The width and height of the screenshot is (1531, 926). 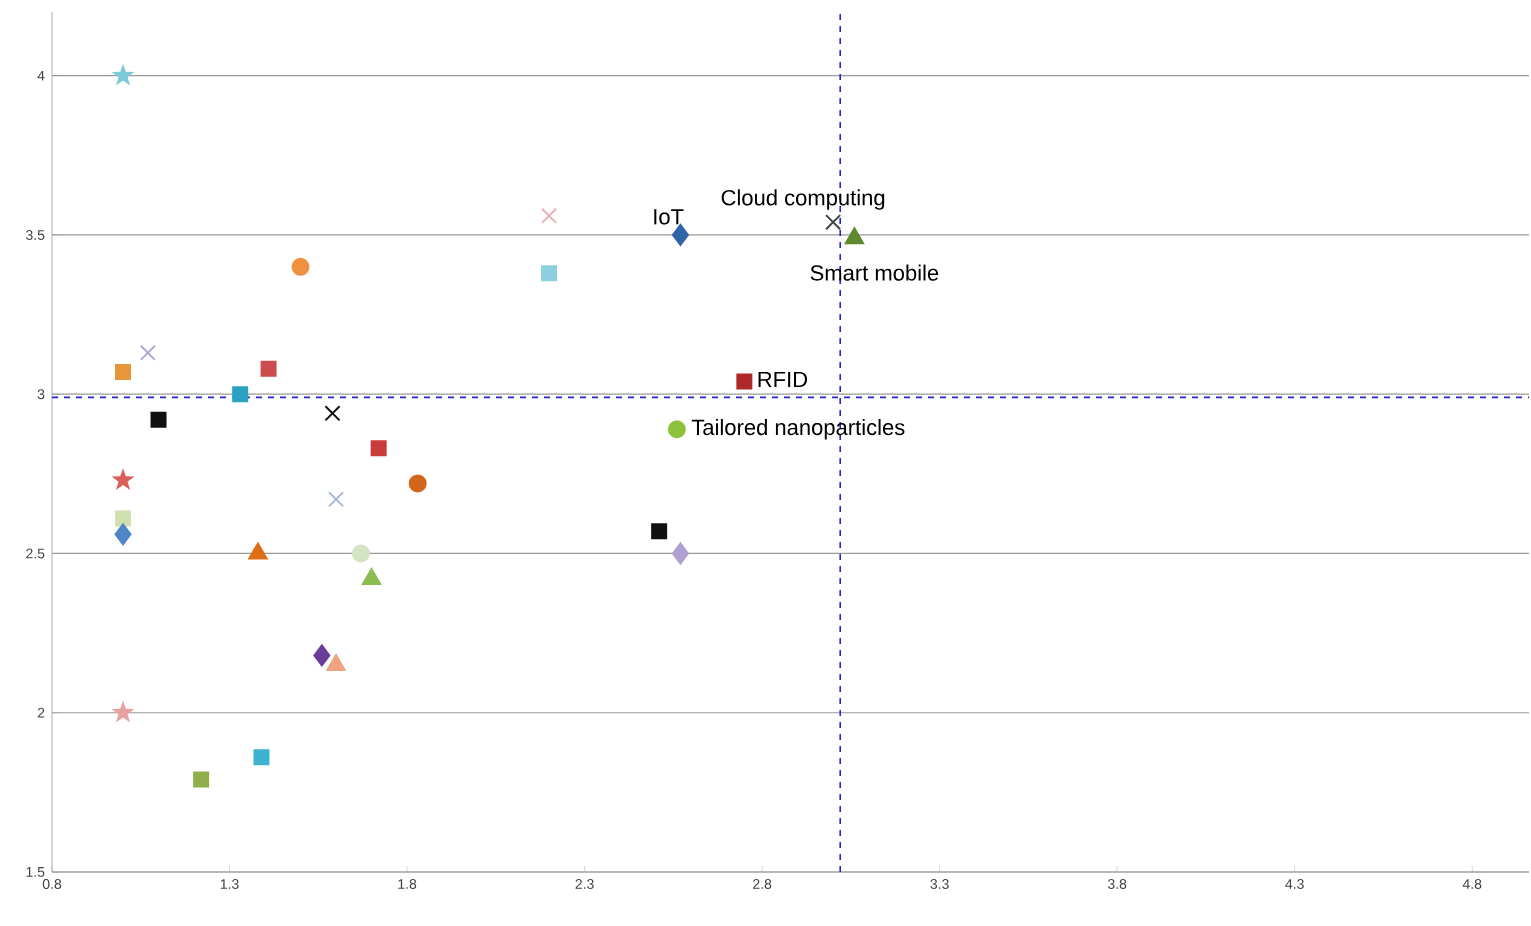 What do you see at coordinates (41, 394) in the screenshot?
I see `y-tick-label: 3` at bounding box center [41, 394].